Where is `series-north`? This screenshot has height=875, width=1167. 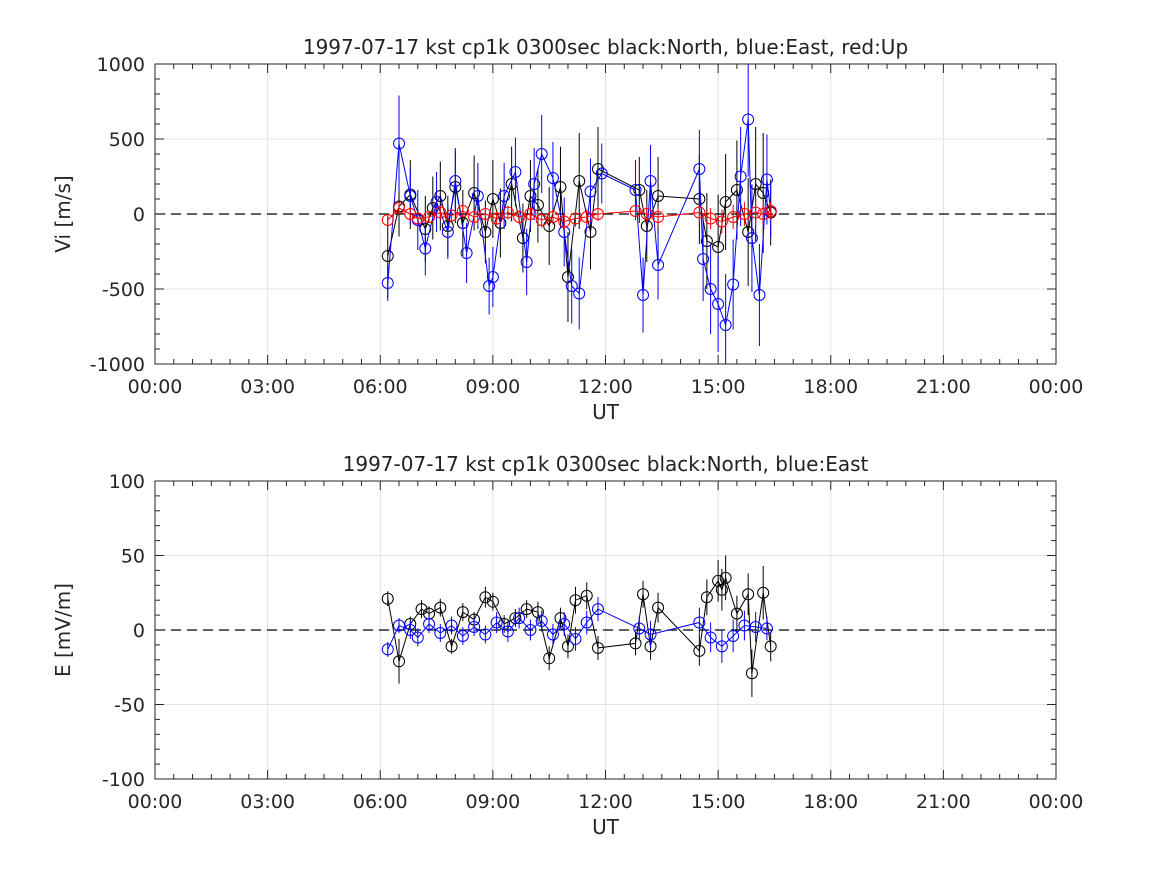
series-north is located at coordinates (579, 626).